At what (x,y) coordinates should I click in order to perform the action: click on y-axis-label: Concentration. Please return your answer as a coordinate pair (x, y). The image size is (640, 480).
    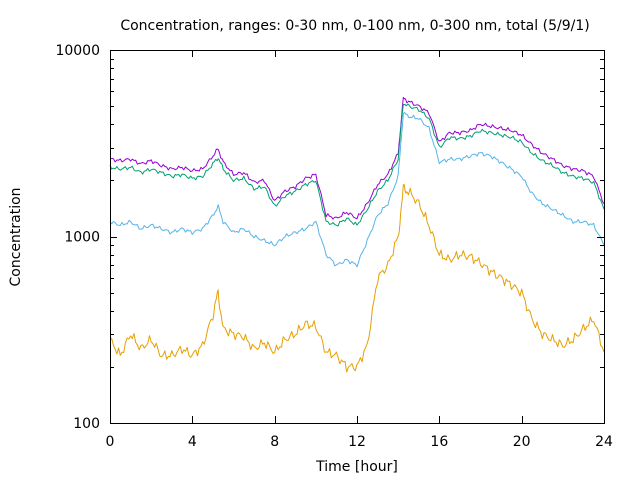
    Looking at the image, I should click on (16, 236).